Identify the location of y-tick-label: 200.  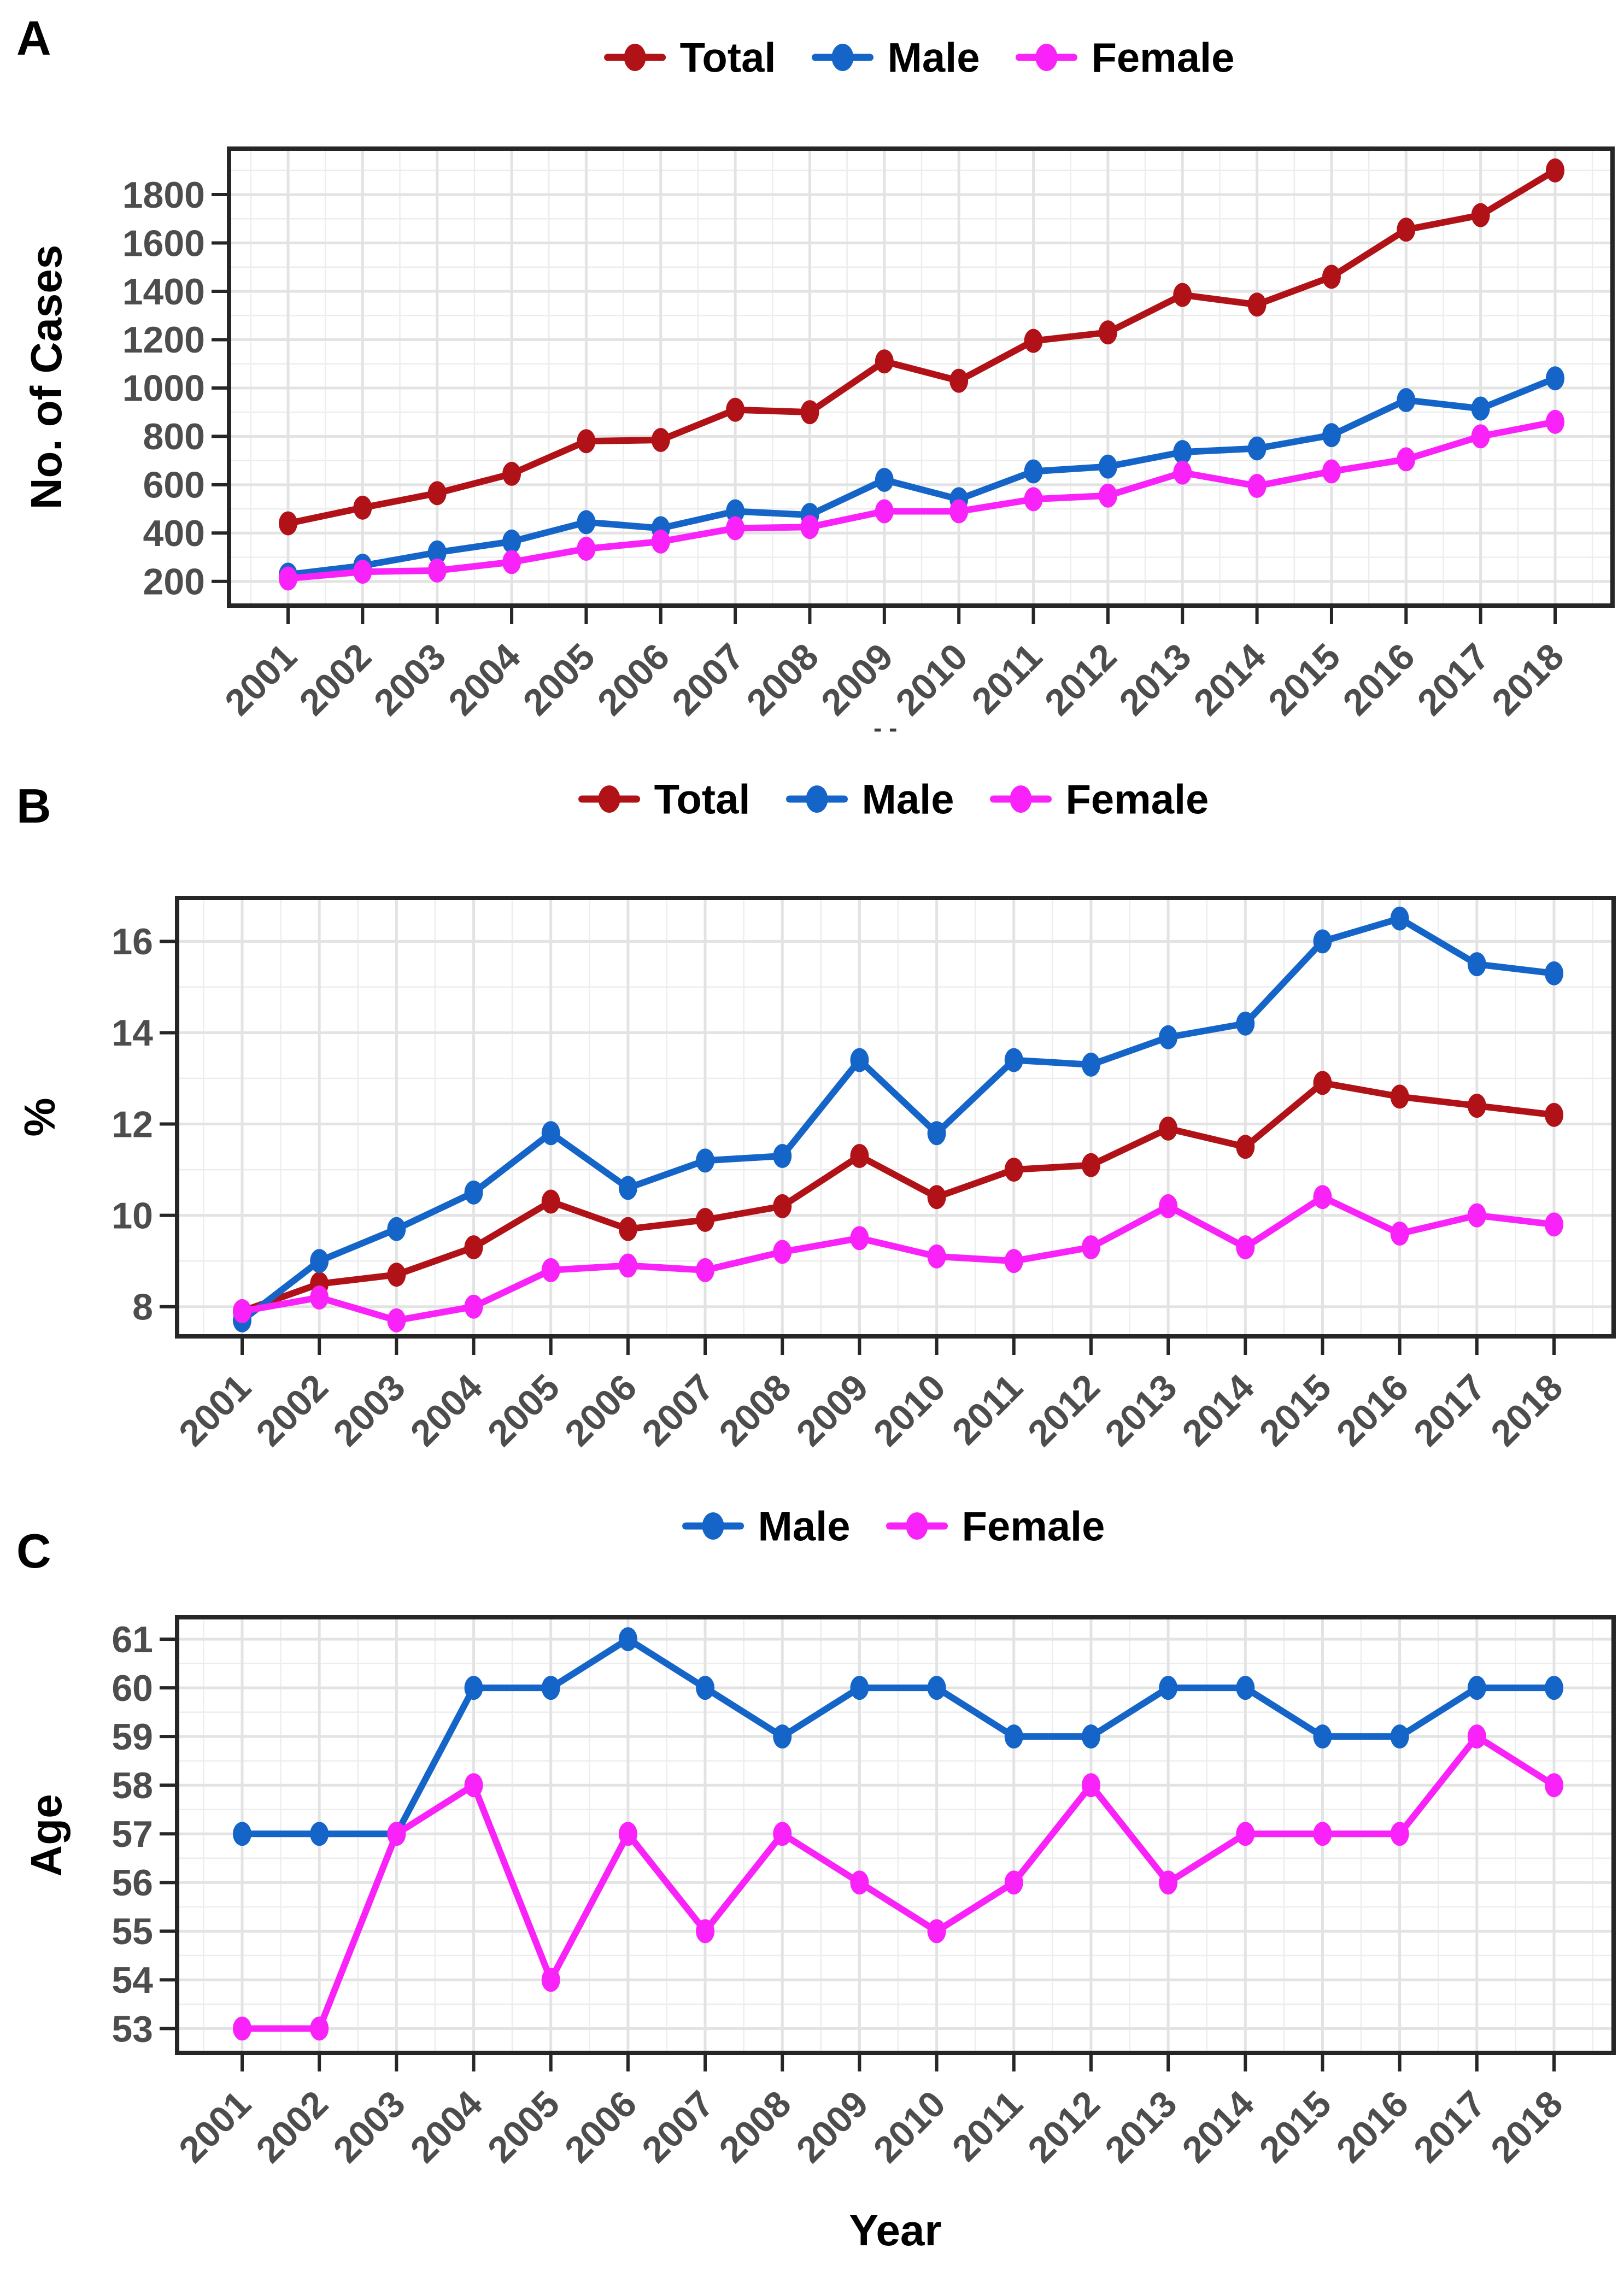
(174, 582).